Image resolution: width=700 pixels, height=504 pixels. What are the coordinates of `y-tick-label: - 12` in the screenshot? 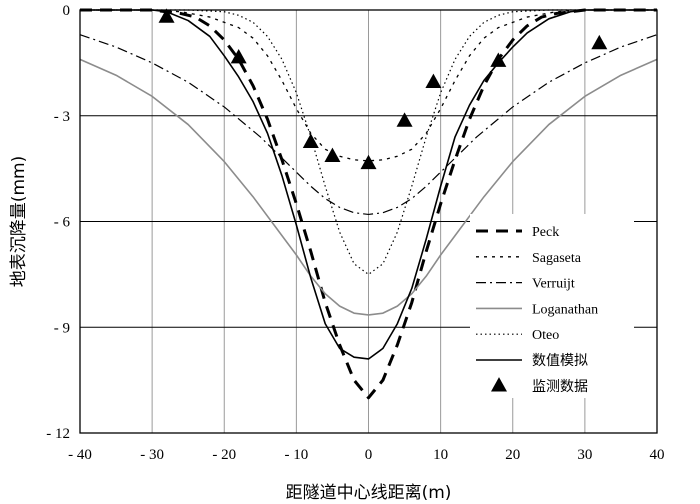 It's located at (58, 434).